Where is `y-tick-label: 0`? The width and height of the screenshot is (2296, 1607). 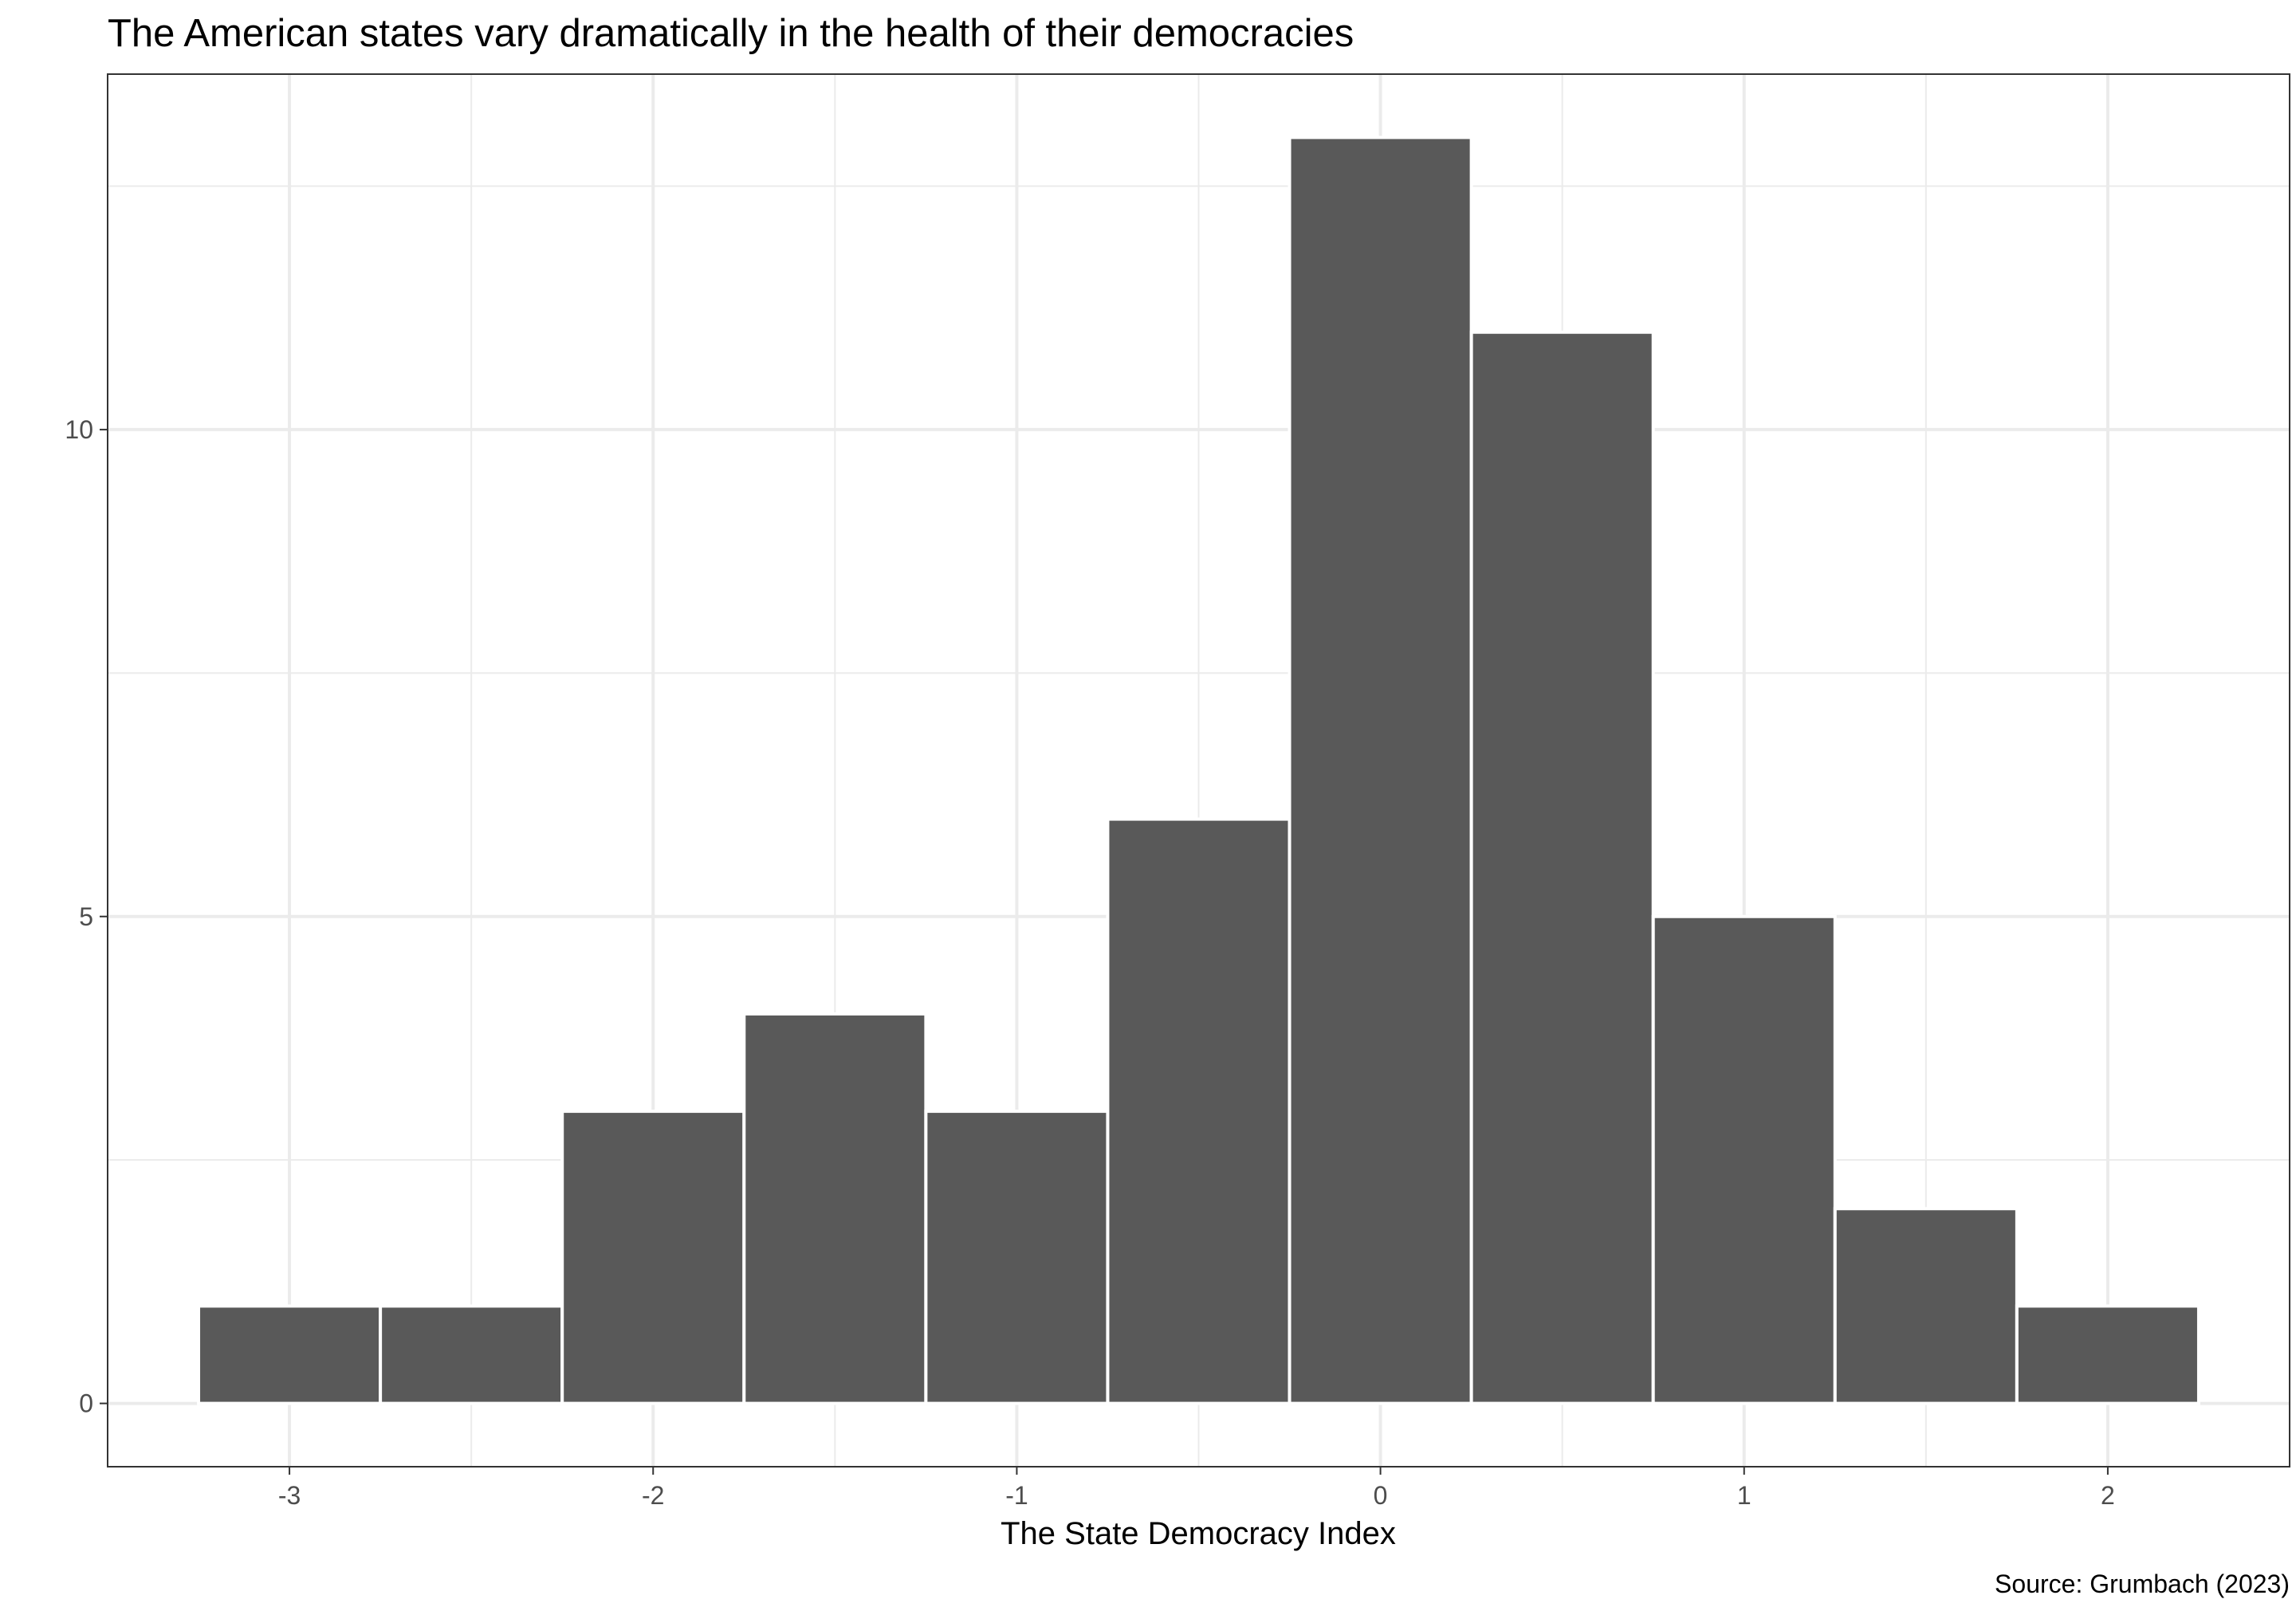 y-tick-label: 0 is located at coordinates (86, 1403).